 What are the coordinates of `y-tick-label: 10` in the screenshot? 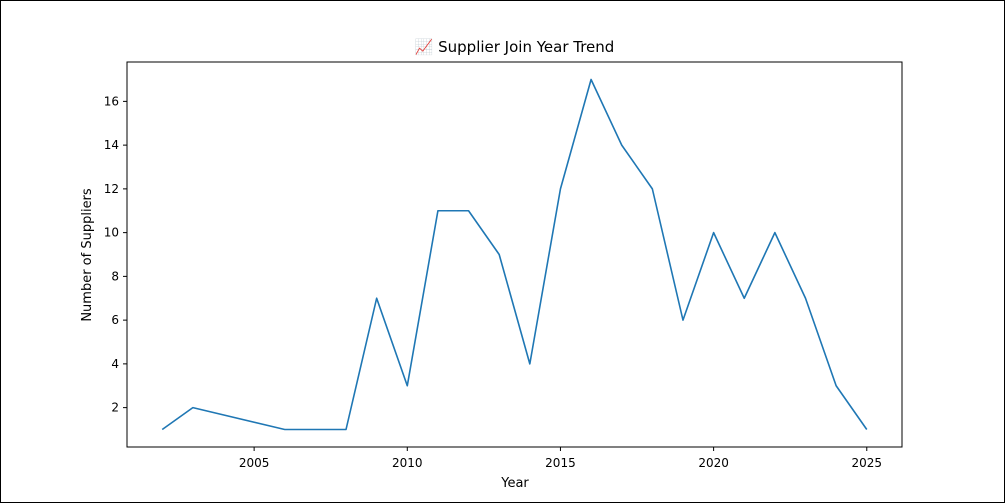 It's located at (111, 233).